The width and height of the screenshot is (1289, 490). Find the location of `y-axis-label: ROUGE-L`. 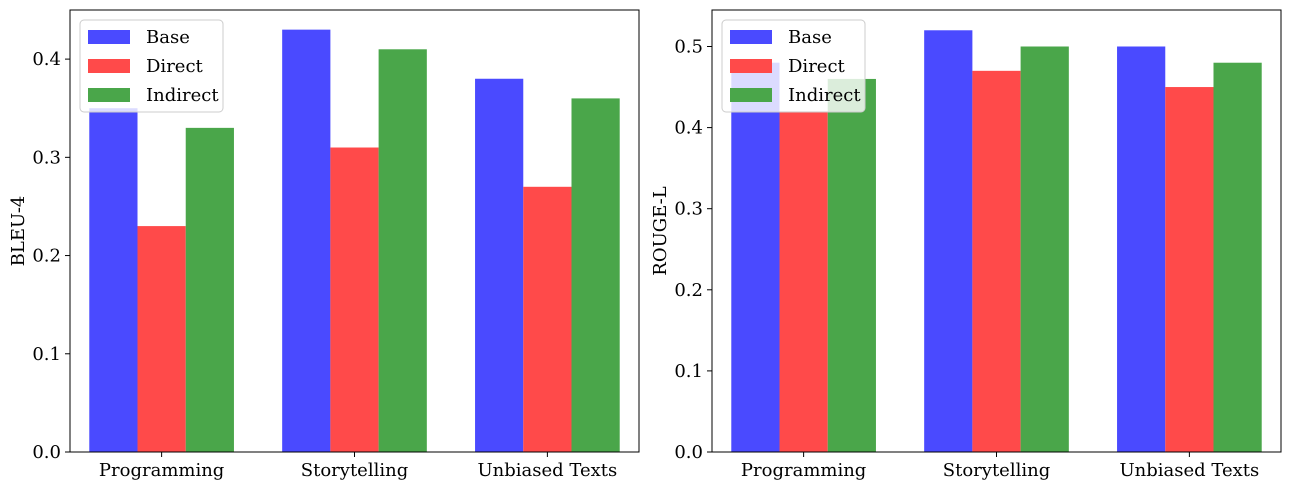

y-axis-label: ROUGE-L is located at coordinates (660, 230).